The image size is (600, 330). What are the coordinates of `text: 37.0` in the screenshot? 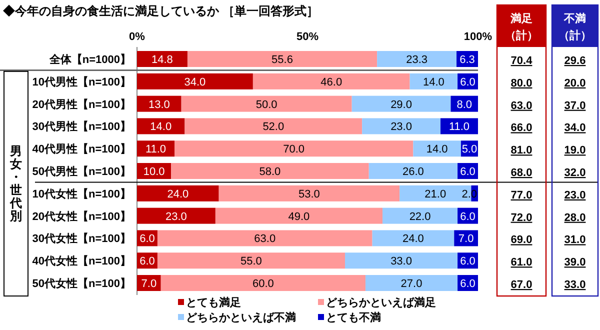 It's located at (575, 106).